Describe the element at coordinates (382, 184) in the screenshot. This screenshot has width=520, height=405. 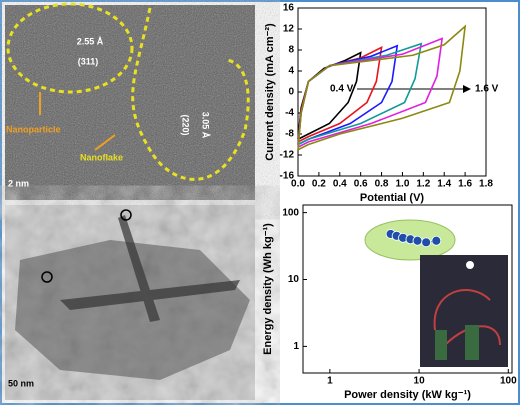
I see `x-tick-label: 0.8` at that location.